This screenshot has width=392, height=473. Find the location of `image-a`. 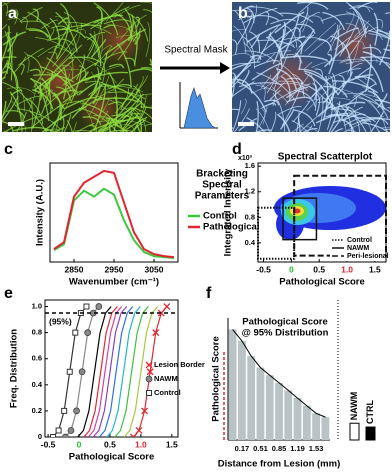

image-a is located at coordinates (77, 67).